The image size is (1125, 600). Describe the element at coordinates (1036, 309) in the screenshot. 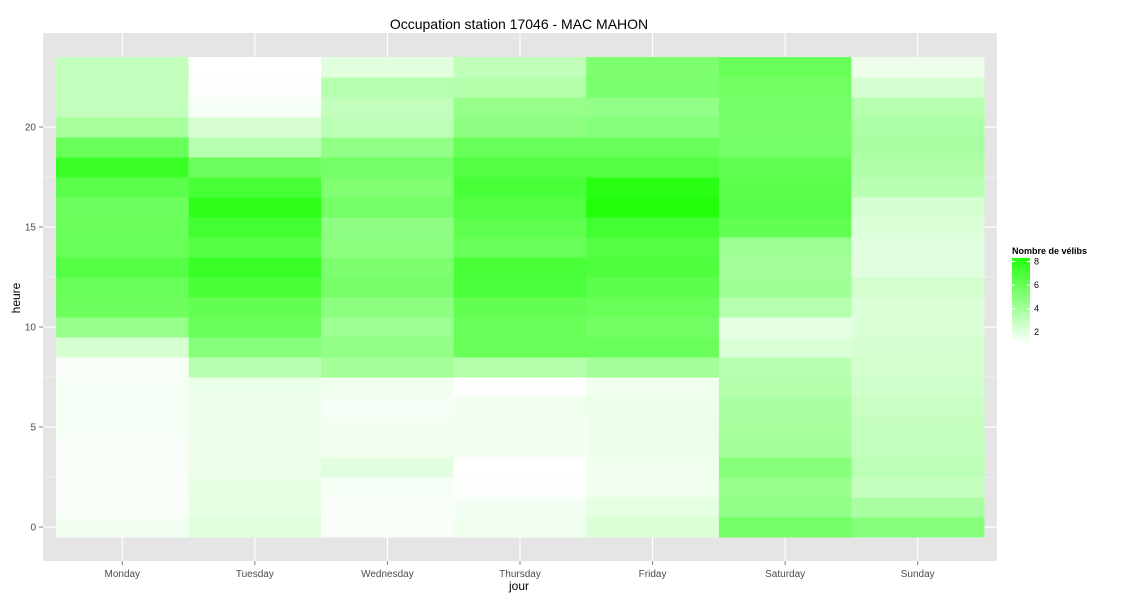

I see `legend-tick-label: 4` at that location.